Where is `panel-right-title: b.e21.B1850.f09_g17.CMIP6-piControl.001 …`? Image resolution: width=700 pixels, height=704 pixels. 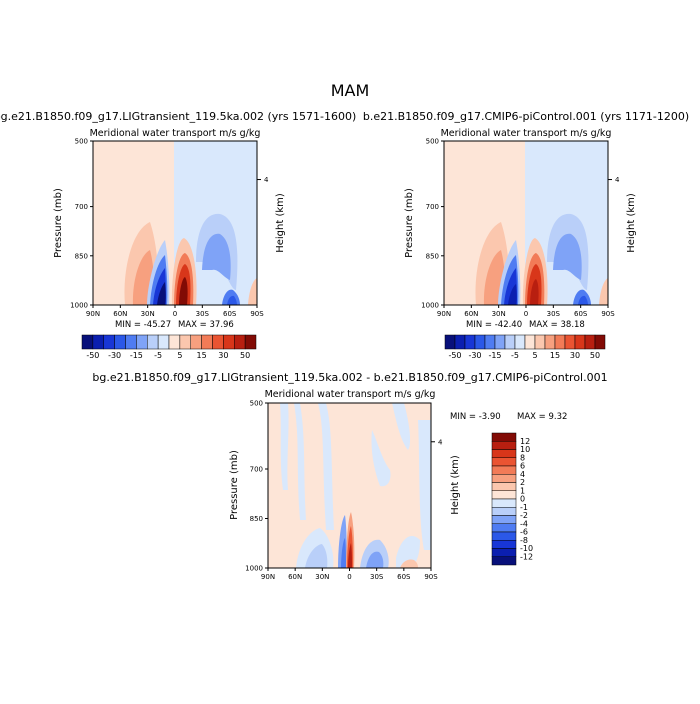
panel-right-title: b.e21.B1850.f09_g17.CMIP6-piControl.001 … is located at coordinates (526, 116).